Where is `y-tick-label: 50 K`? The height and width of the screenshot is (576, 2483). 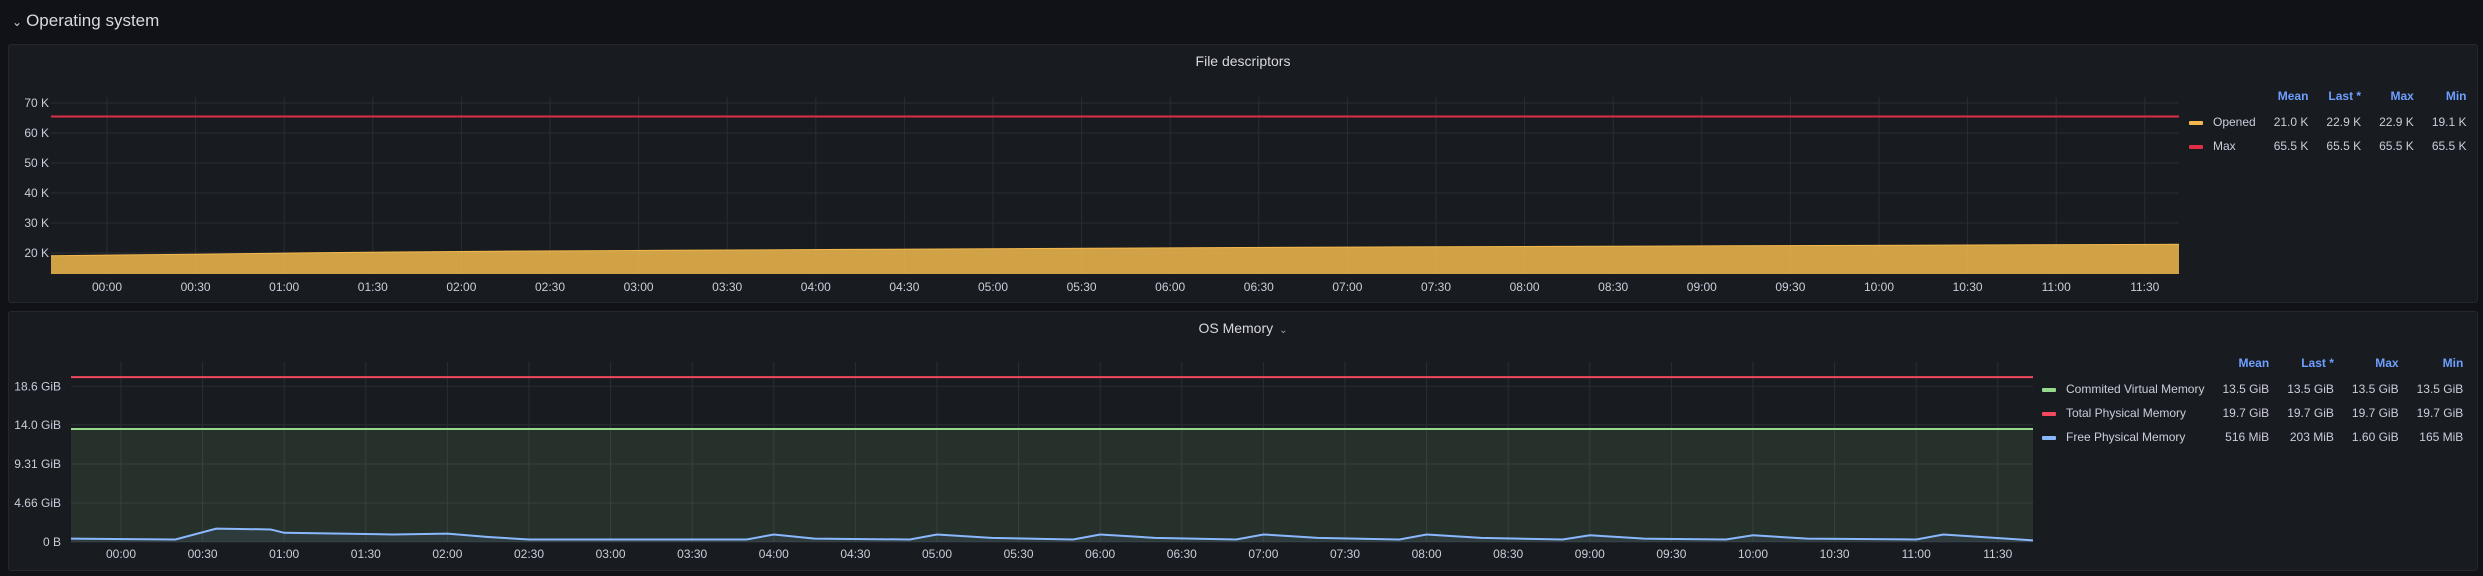 y-tick-label: 50 K is located at coordinates (36, 163).